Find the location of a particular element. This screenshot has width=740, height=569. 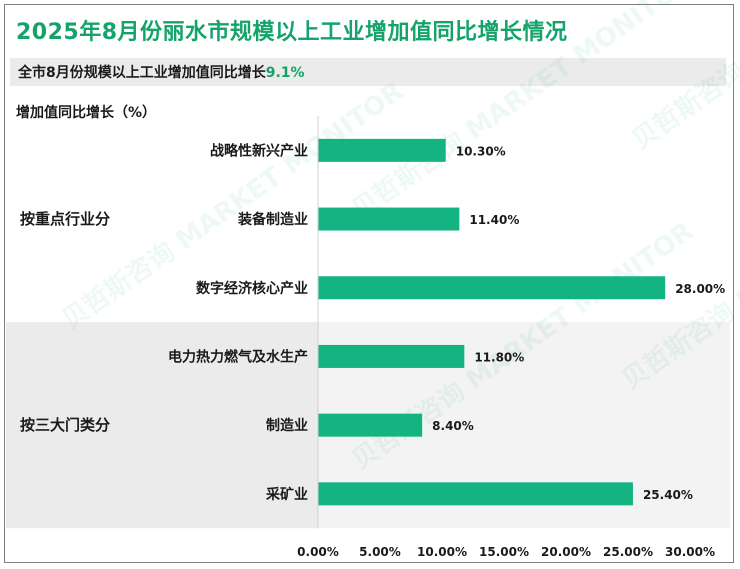

group-label: 按三大门类分 is located at coordinates (65, 425).